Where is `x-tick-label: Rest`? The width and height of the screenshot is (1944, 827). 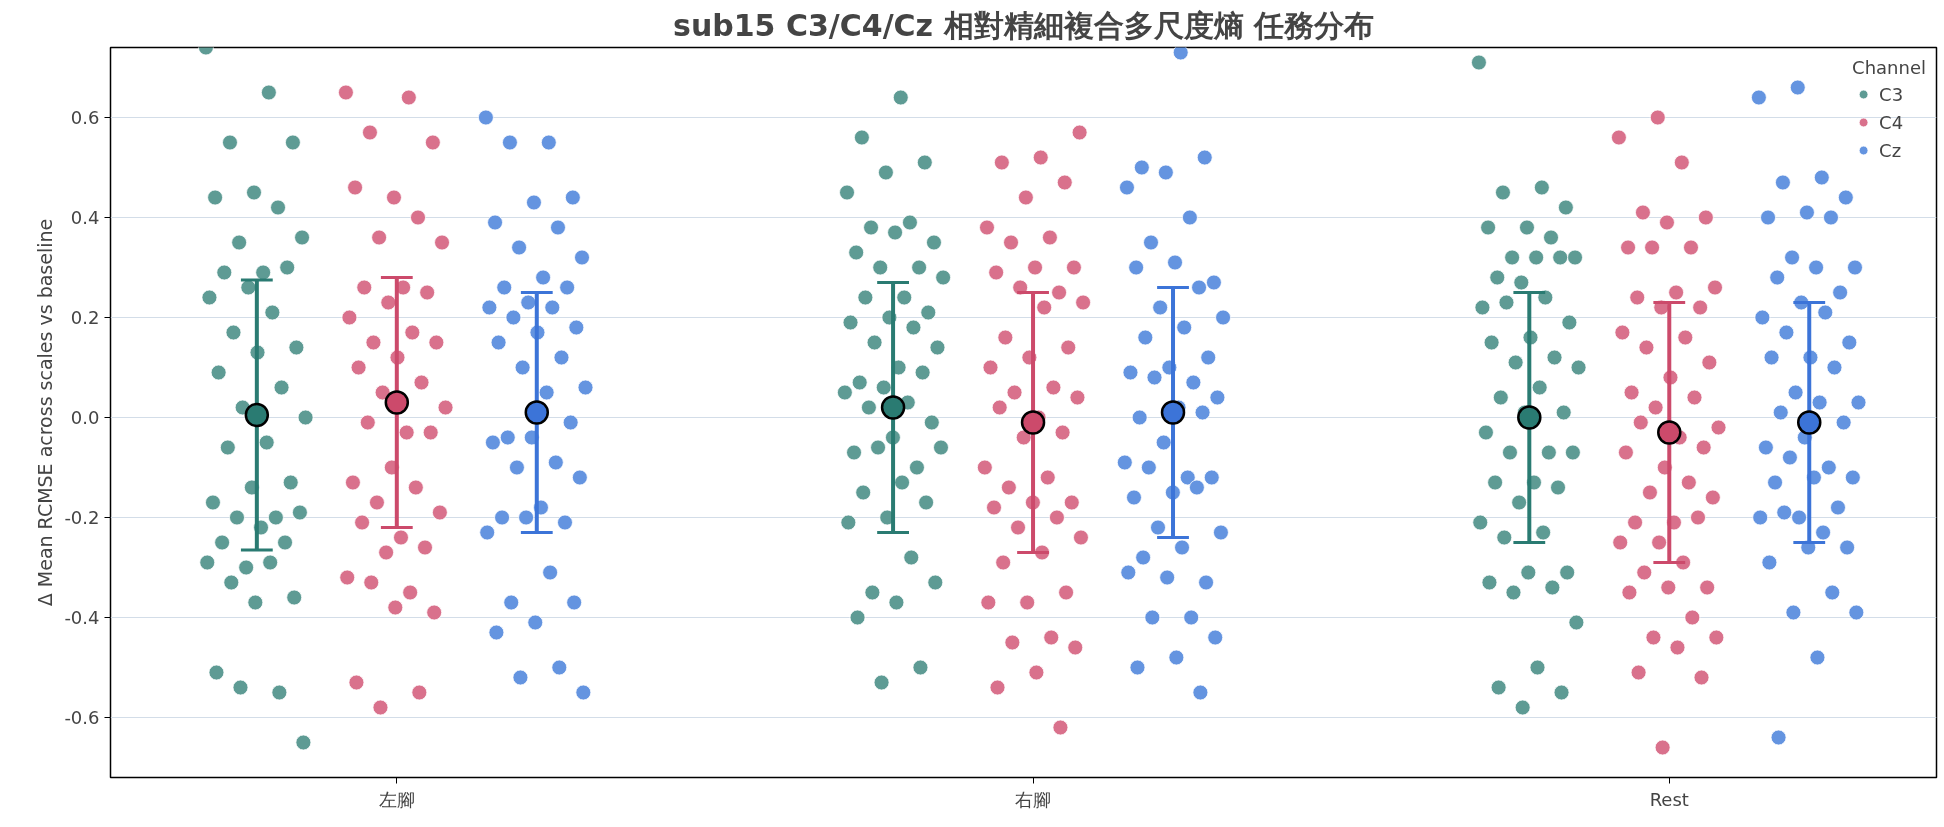 x-tick-label: Rest is located at coordinates (1669, 799).